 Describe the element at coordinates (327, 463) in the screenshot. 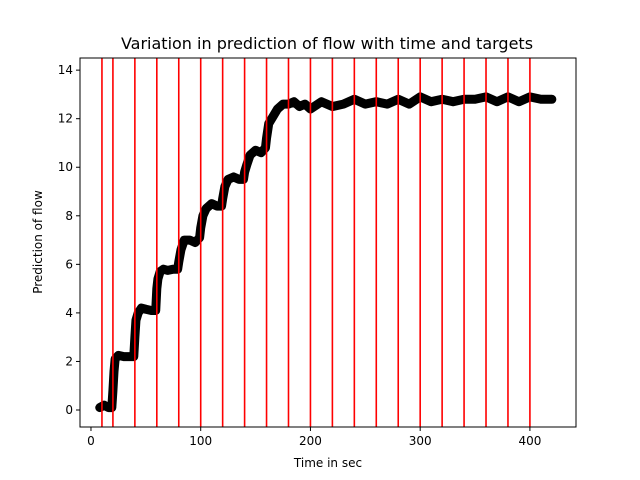

I see `x-axis-label: Time in sec` at that location.